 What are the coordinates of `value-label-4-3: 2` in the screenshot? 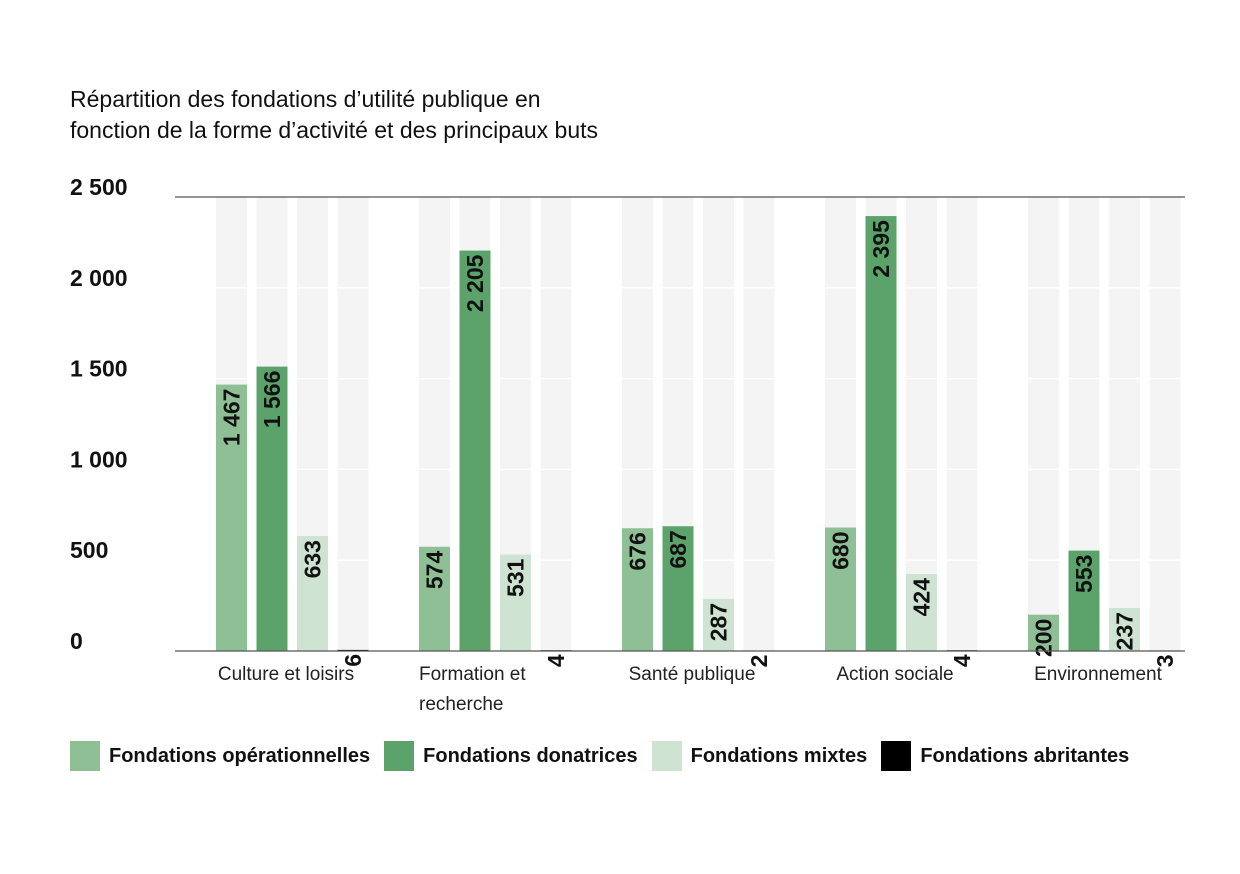 It's located at (759, 661).